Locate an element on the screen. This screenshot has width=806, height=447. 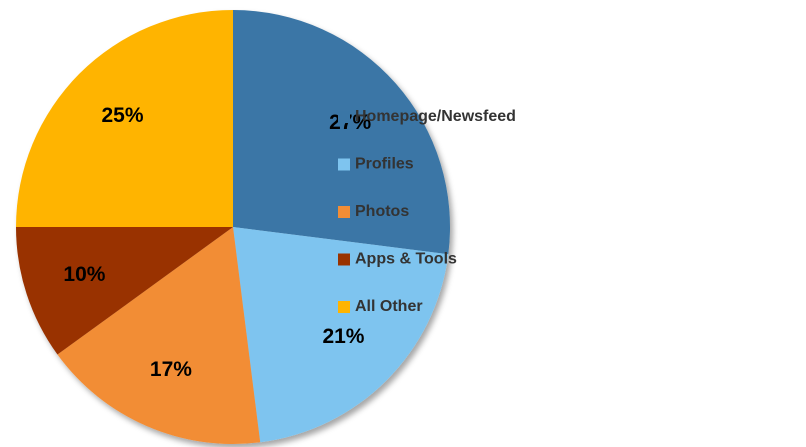
data-label: 21% is located at coordinates (343, 336).